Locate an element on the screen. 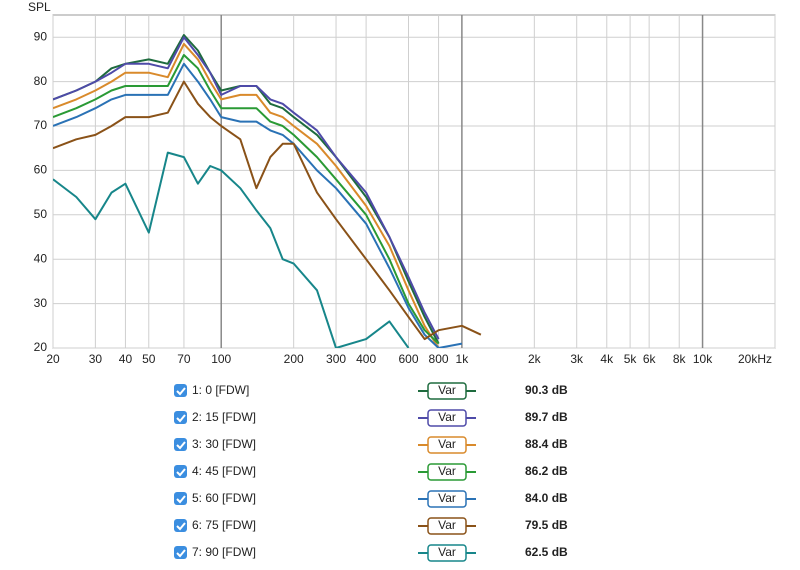  legend-level: 88.4 dB is located at coordinates (546, 444).